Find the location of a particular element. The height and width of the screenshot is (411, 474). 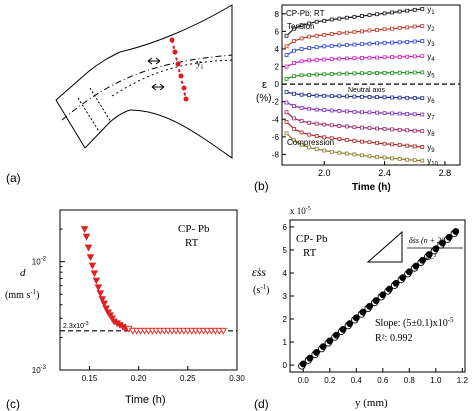

panel-d-points is located at coordinates (379, 299).